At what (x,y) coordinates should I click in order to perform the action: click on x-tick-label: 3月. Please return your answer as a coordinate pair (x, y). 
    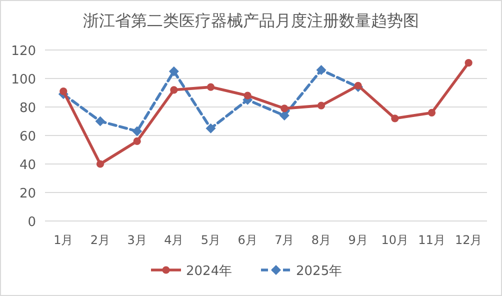
    Looking at the image, I should click on (137, 240).